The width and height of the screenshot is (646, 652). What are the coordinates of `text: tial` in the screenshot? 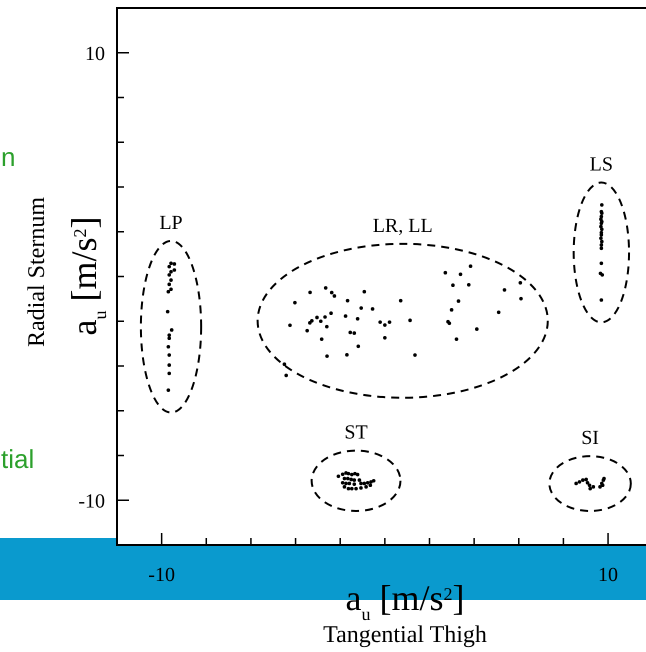 It's located at (17, 459).